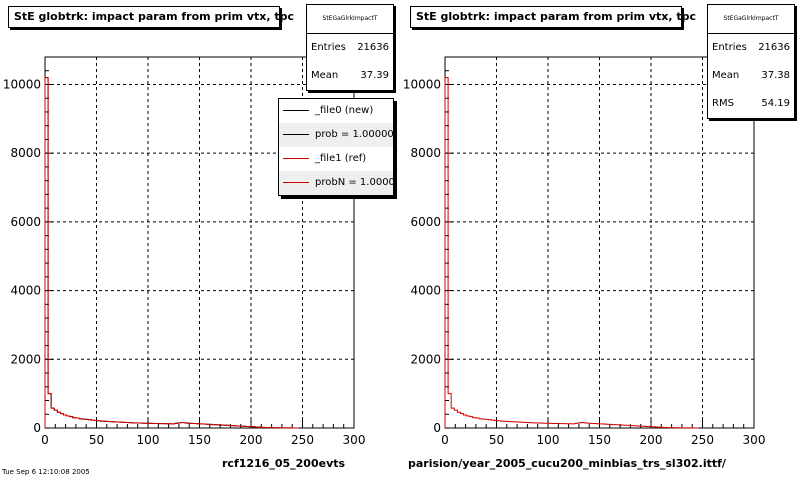  What do you see at coordinates (374, 75) in the screenshot?
I see `stats-value: 37.39` at bounding box center [374, 75].